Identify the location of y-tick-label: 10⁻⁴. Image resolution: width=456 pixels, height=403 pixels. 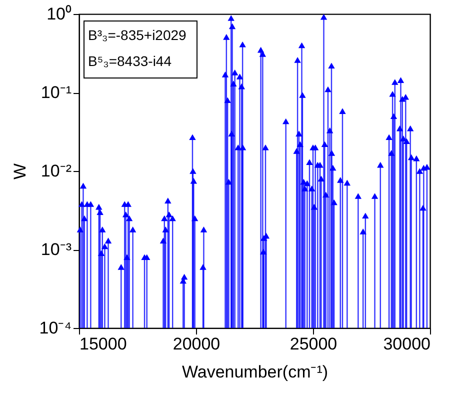
(55, 328).